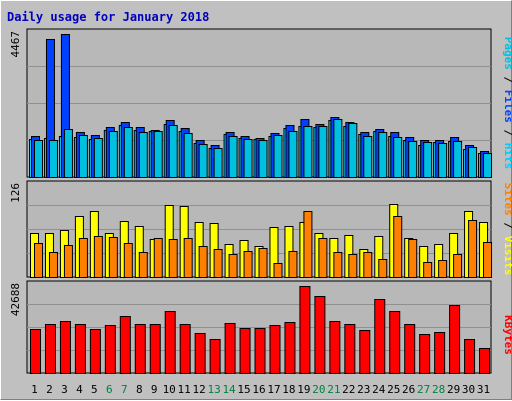 Image resolution: width=512 pixels, height=401 pixels. What do you see at coordinates (483, 389) in the screenshot?
I see `day-label: 31` at bounding box center [483, 389].